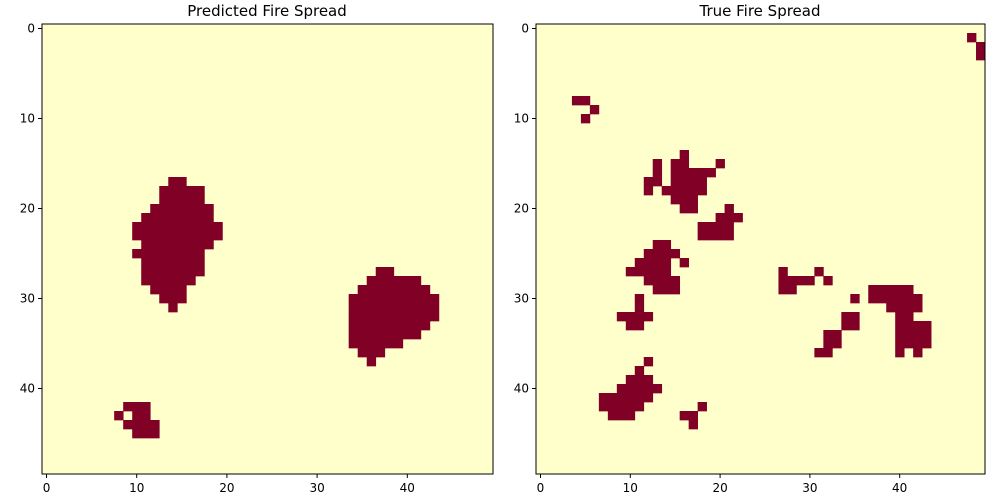 Image resolution: width=1000 pixels, height=500 pixels. Describe the element at coordinates (521, 389) in the screenshot. I see `true-y-tick-label: 40` at that location.